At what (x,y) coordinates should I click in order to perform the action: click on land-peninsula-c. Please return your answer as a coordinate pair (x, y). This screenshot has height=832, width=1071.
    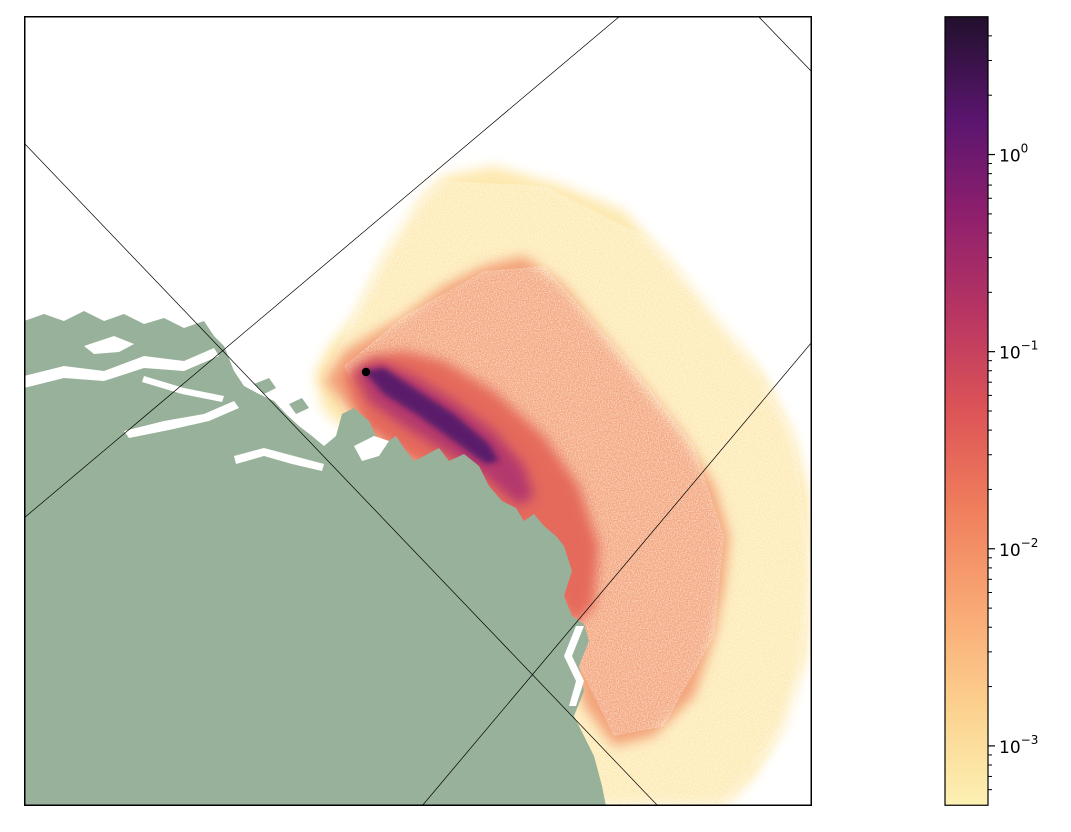
    Looking at the image, I should click on (521, 578).